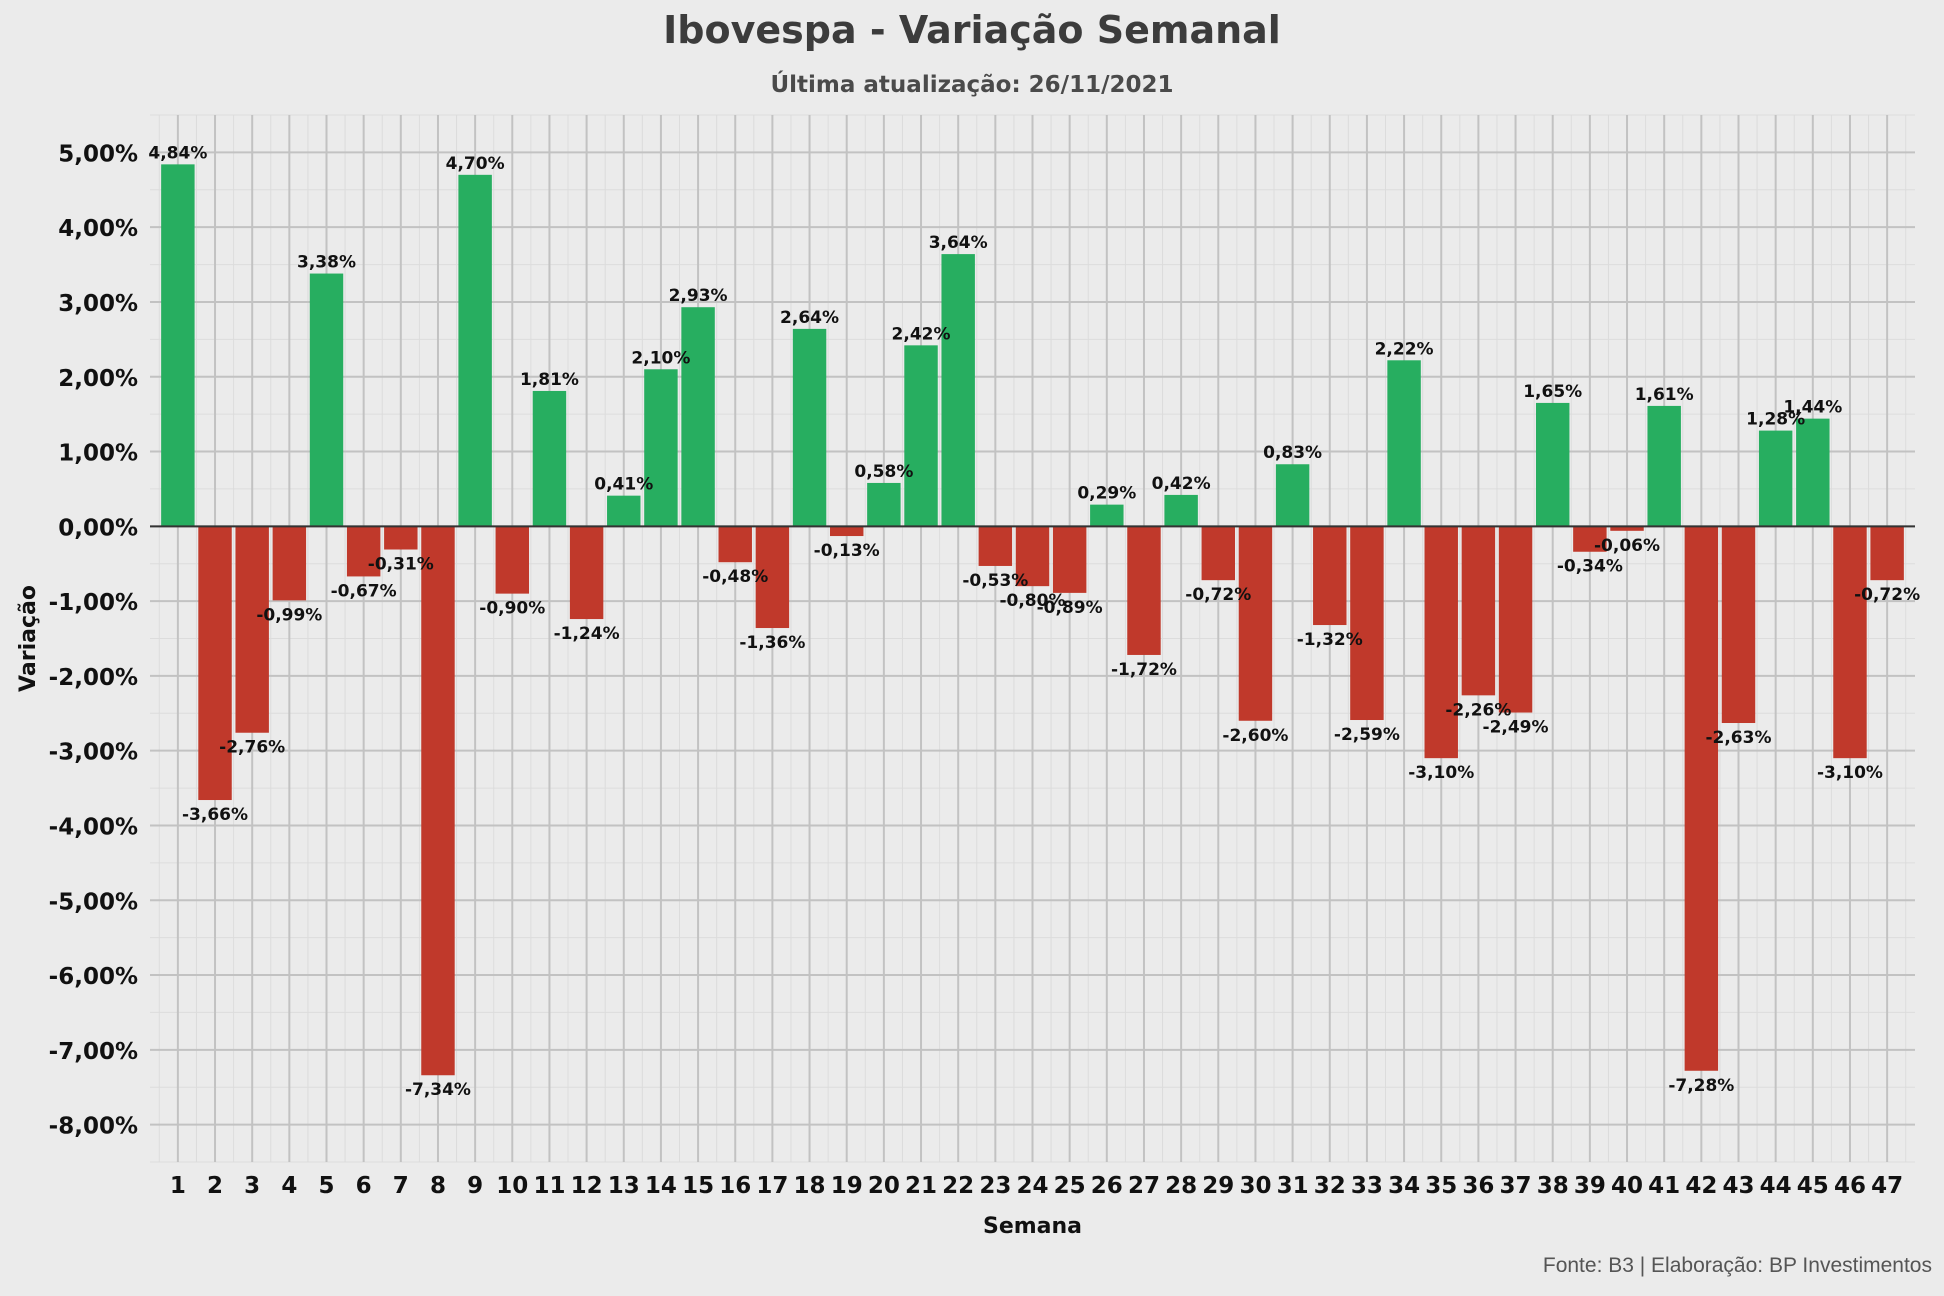  What do you see at coordinates (661, 1186) in the screenshot?
I see `x-tick-label: 14` at bounding box center [661, 1186].